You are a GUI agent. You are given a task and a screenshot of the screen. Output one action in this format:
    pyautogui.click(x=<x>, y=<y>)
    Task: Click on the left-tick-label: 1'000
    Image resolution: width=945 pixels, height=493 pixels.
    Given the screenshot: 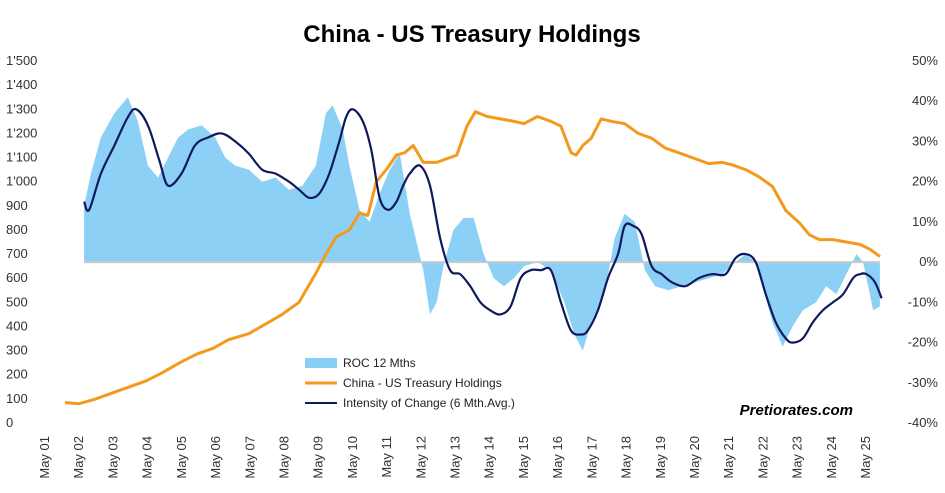 What is the action you would take?
    pyautogui.click(x=21, y=181)
    